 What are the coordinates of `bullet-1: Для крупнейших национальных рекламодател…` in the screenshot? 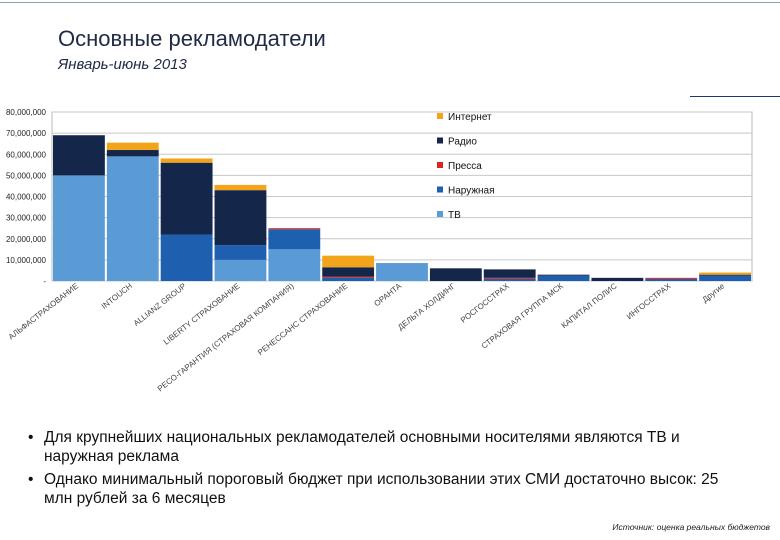 It's located at (378, 447).